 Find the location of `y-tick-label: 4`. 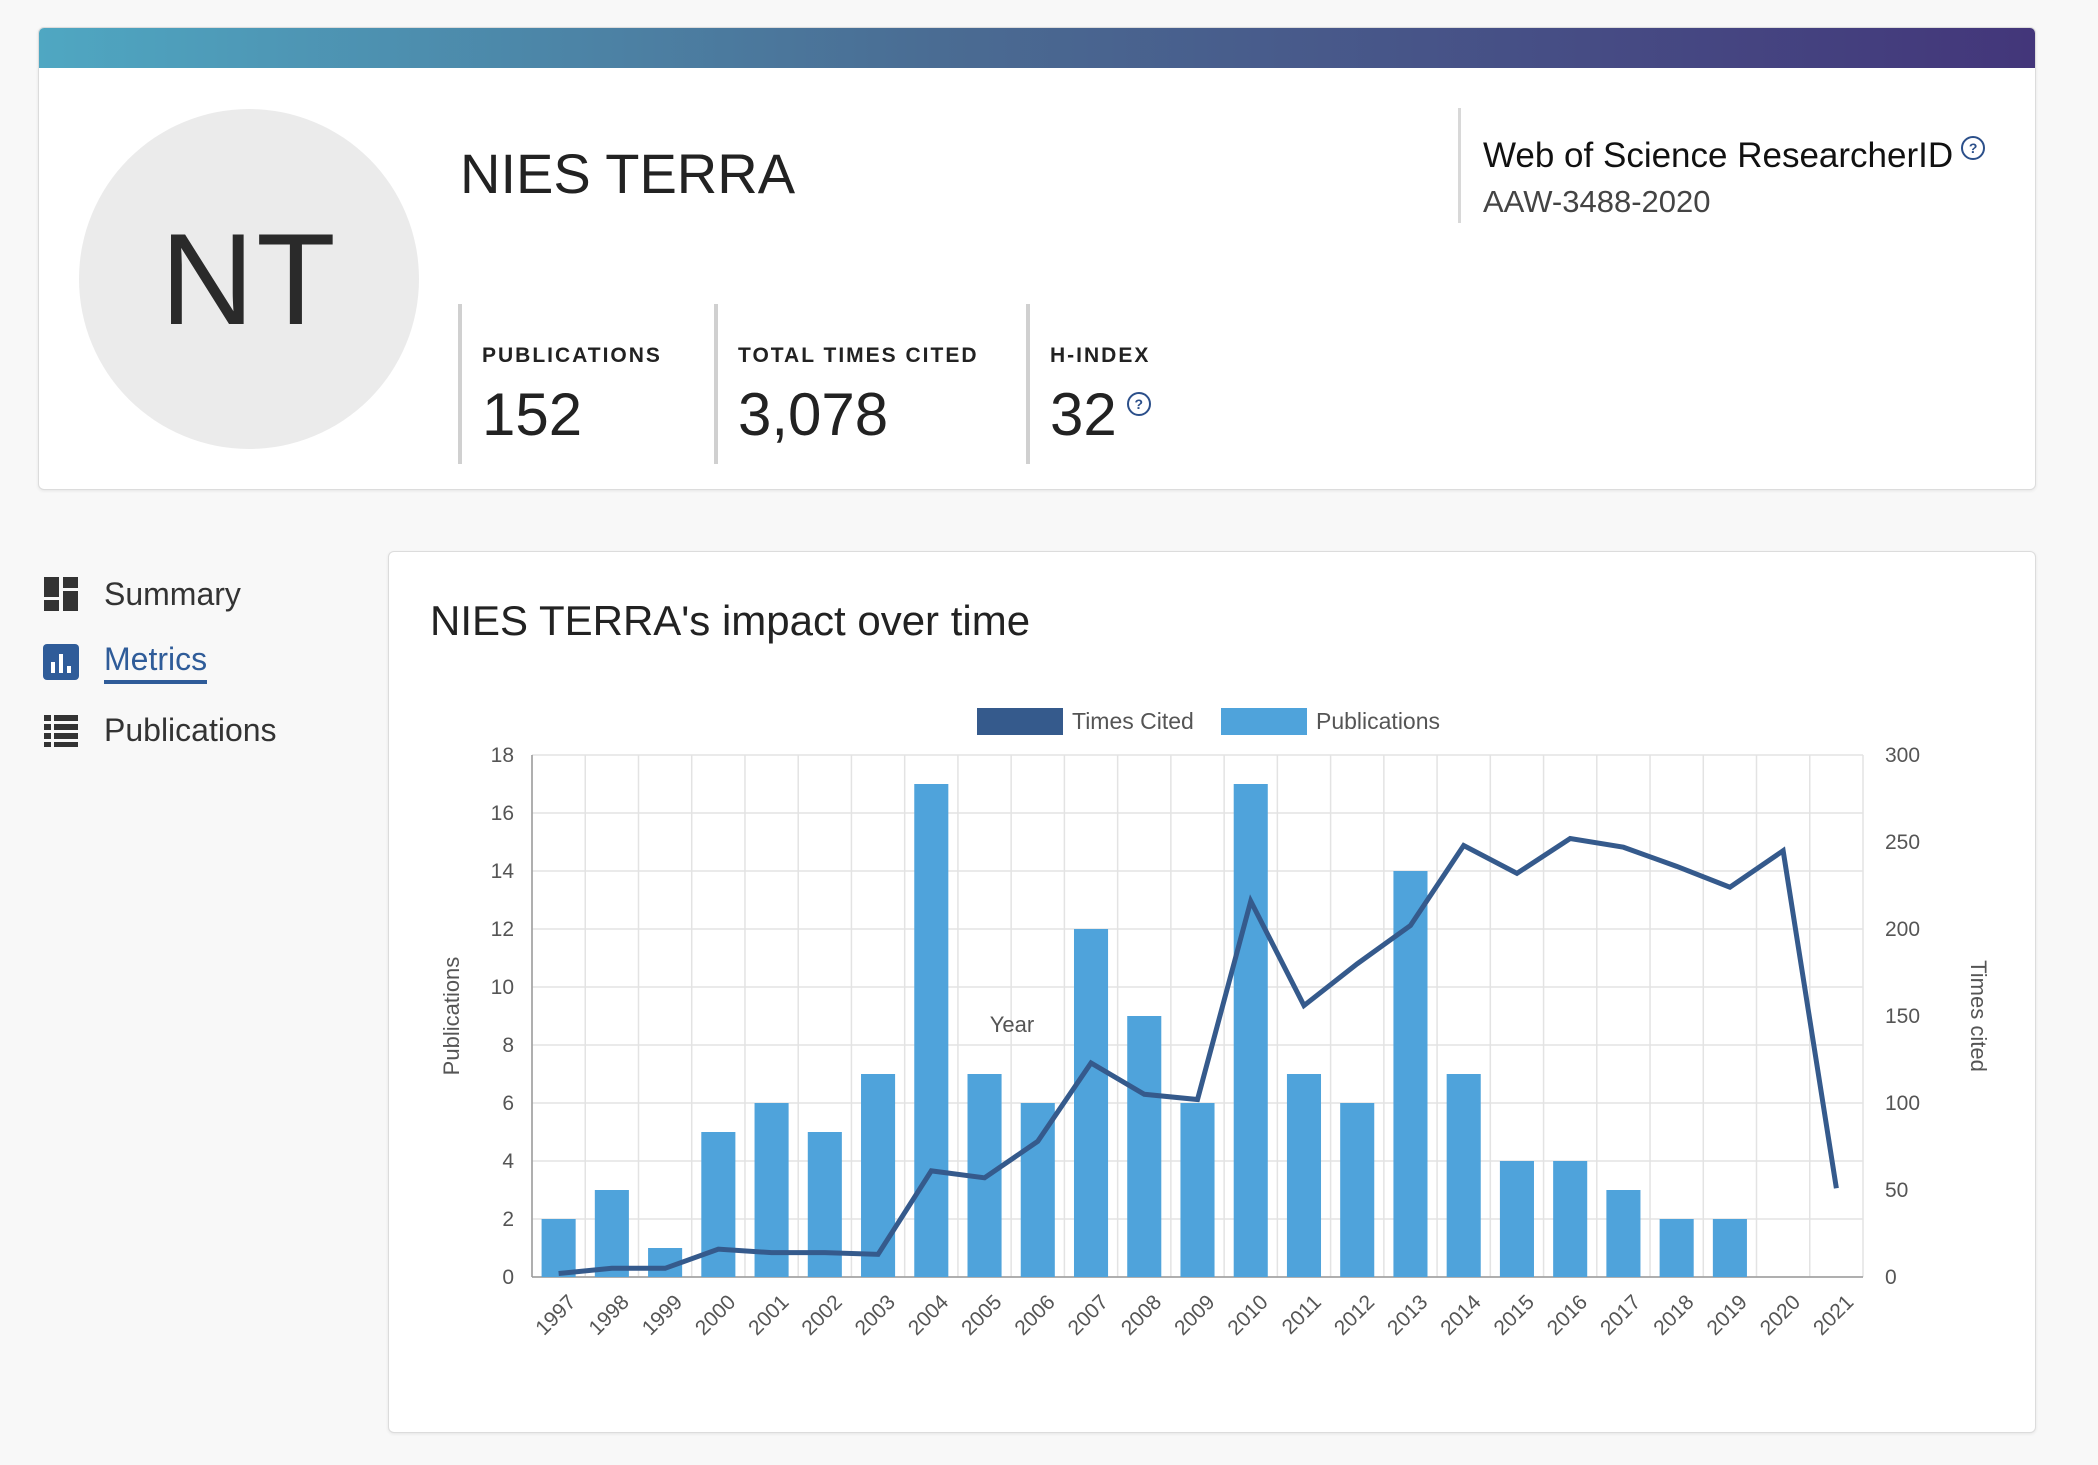

y-tick-label: 4 is located at coordinates (508, 1161).